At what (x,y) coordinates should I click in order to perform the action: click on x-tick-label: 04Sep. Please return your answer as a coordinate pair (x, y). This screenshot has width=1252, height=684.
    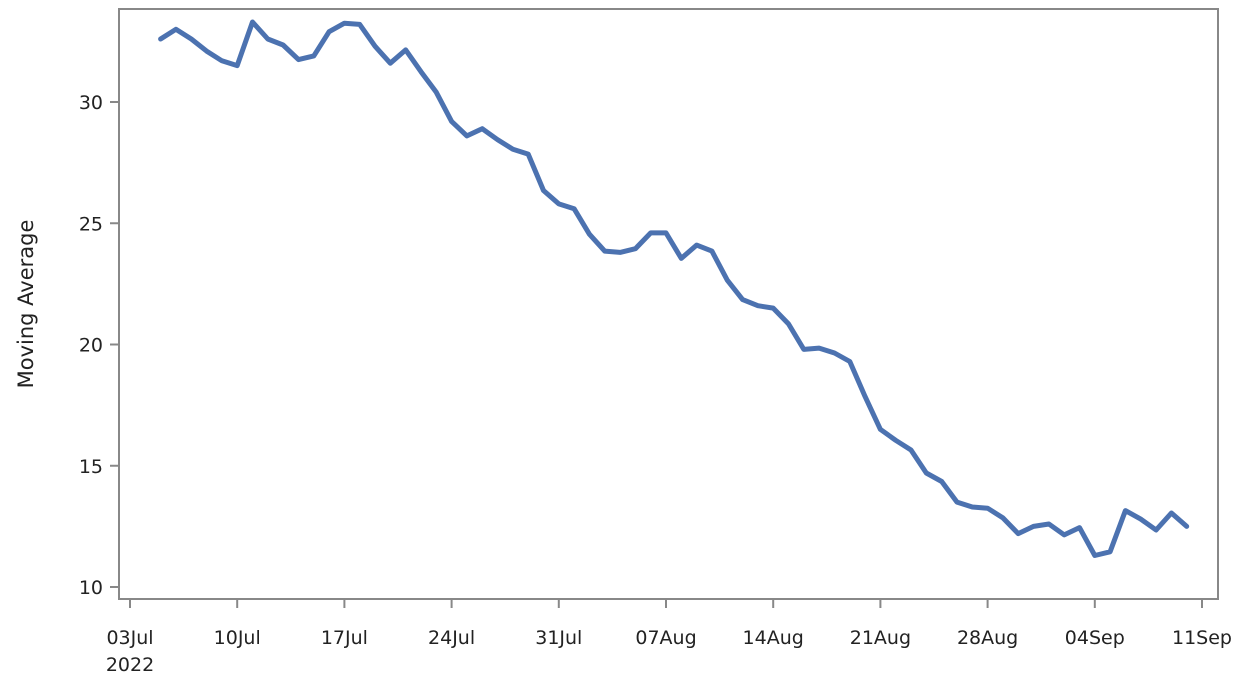
    Looking at the image, I should click on (1095, 638).